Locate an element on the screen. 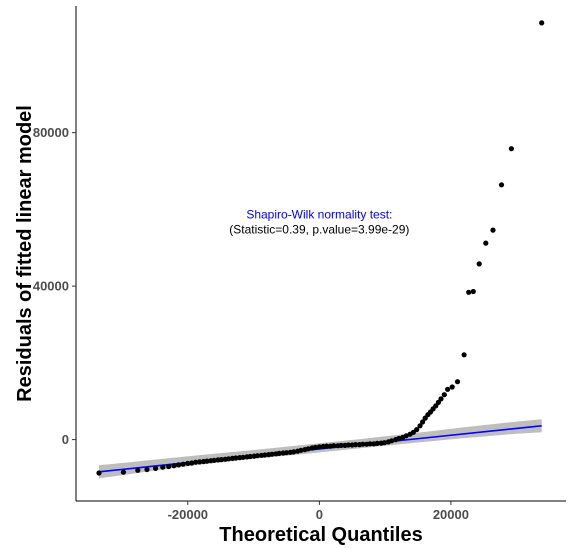  x-tick-label: 20000 is located at coordinates (451, 514).